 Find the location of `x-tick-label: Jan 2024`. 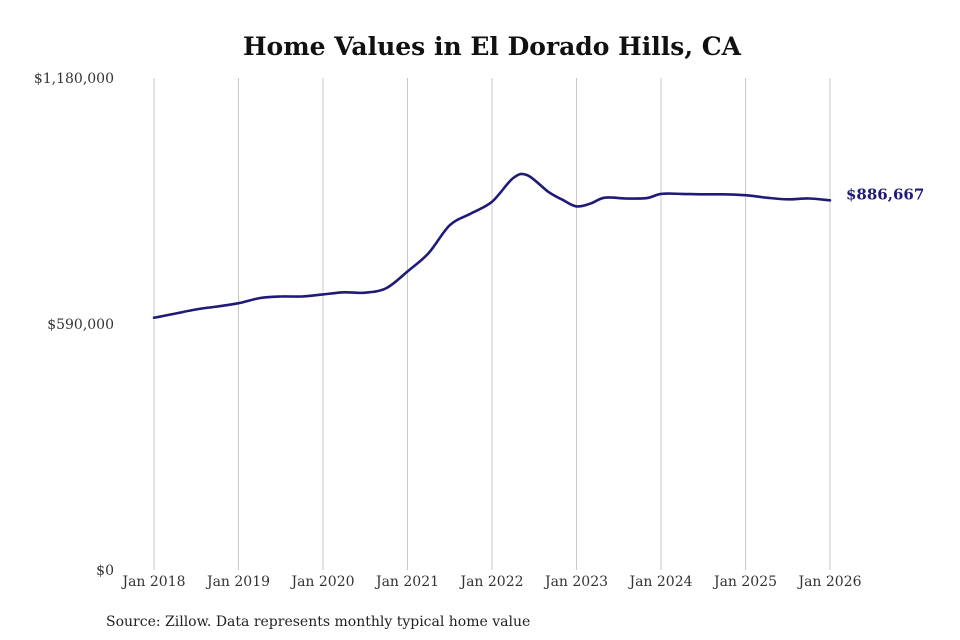

x-tick-label: Jan 2024 is located at coordinates (659, 582).